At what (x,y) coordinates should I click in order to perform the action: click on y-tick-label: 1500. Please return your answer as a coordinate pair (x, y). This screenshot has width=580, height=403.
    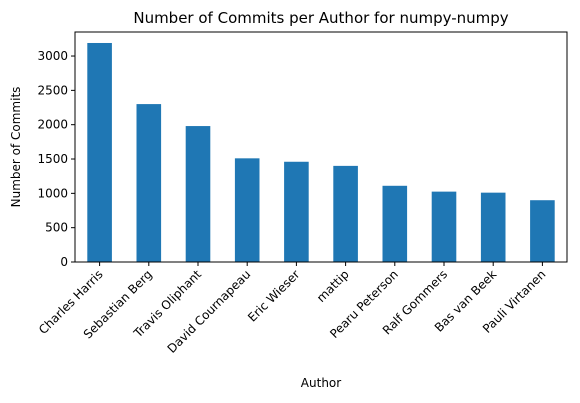
    Looking at the image, I should click on (52, 159).